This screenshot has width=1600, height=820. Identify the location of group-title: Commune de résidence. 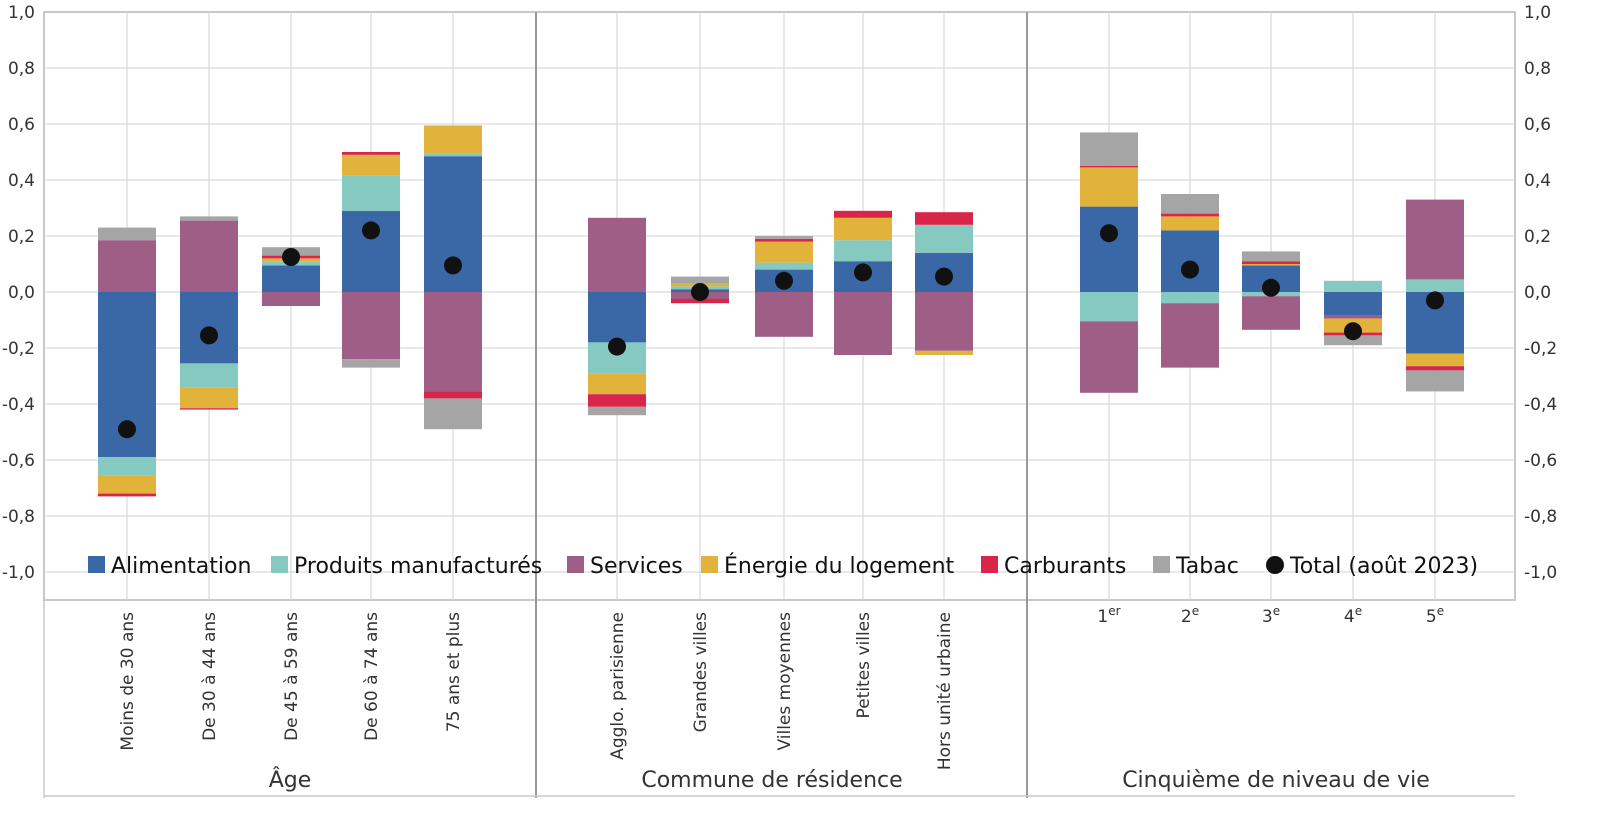
(771, 780).